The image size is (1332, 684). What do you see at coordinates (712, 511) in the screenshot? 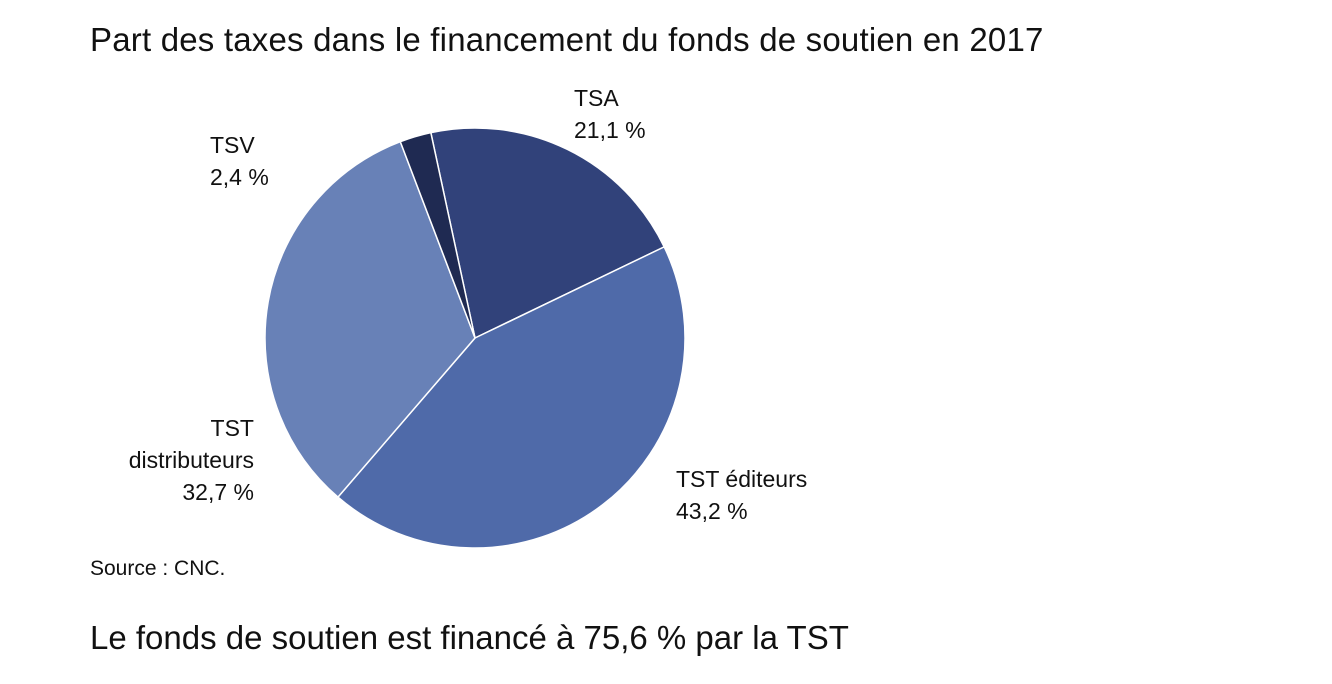
I see `slice-label-tst-editeurs-value: 43,2 %` at bounding box center [712, 511].